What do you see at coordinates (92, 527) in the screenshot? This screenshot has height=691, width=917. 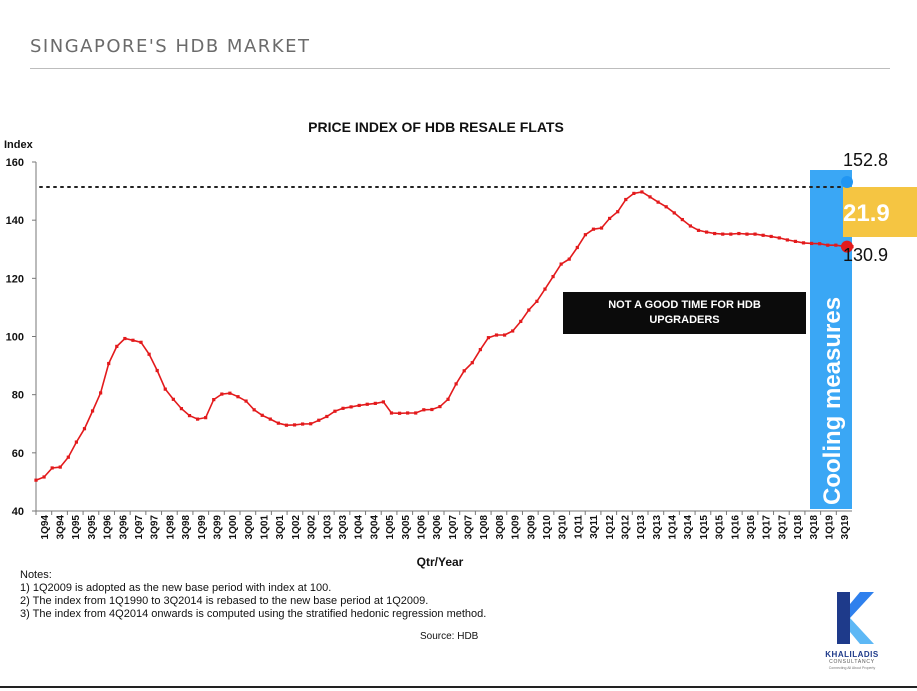 I see `x-tick-label: 3Q95` at bounding box center [92, 527].